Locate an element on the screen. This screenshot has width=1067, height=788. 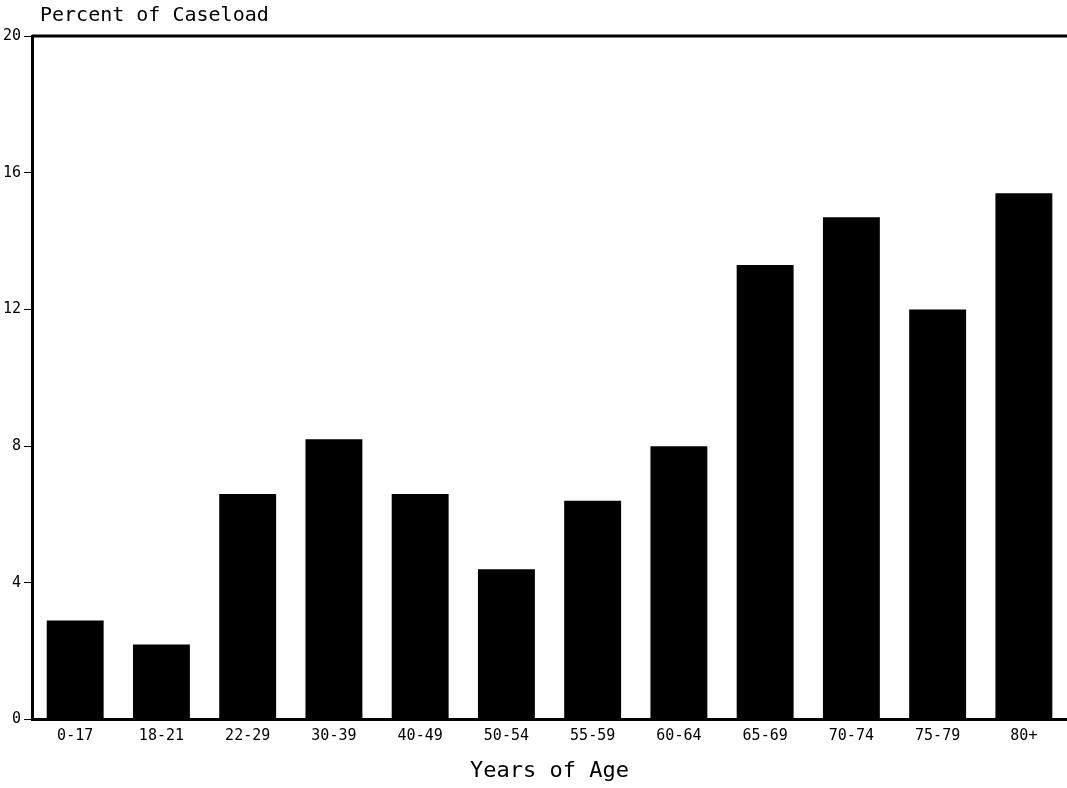
y-tick-label: 4 is located at coordinates (17, 581).